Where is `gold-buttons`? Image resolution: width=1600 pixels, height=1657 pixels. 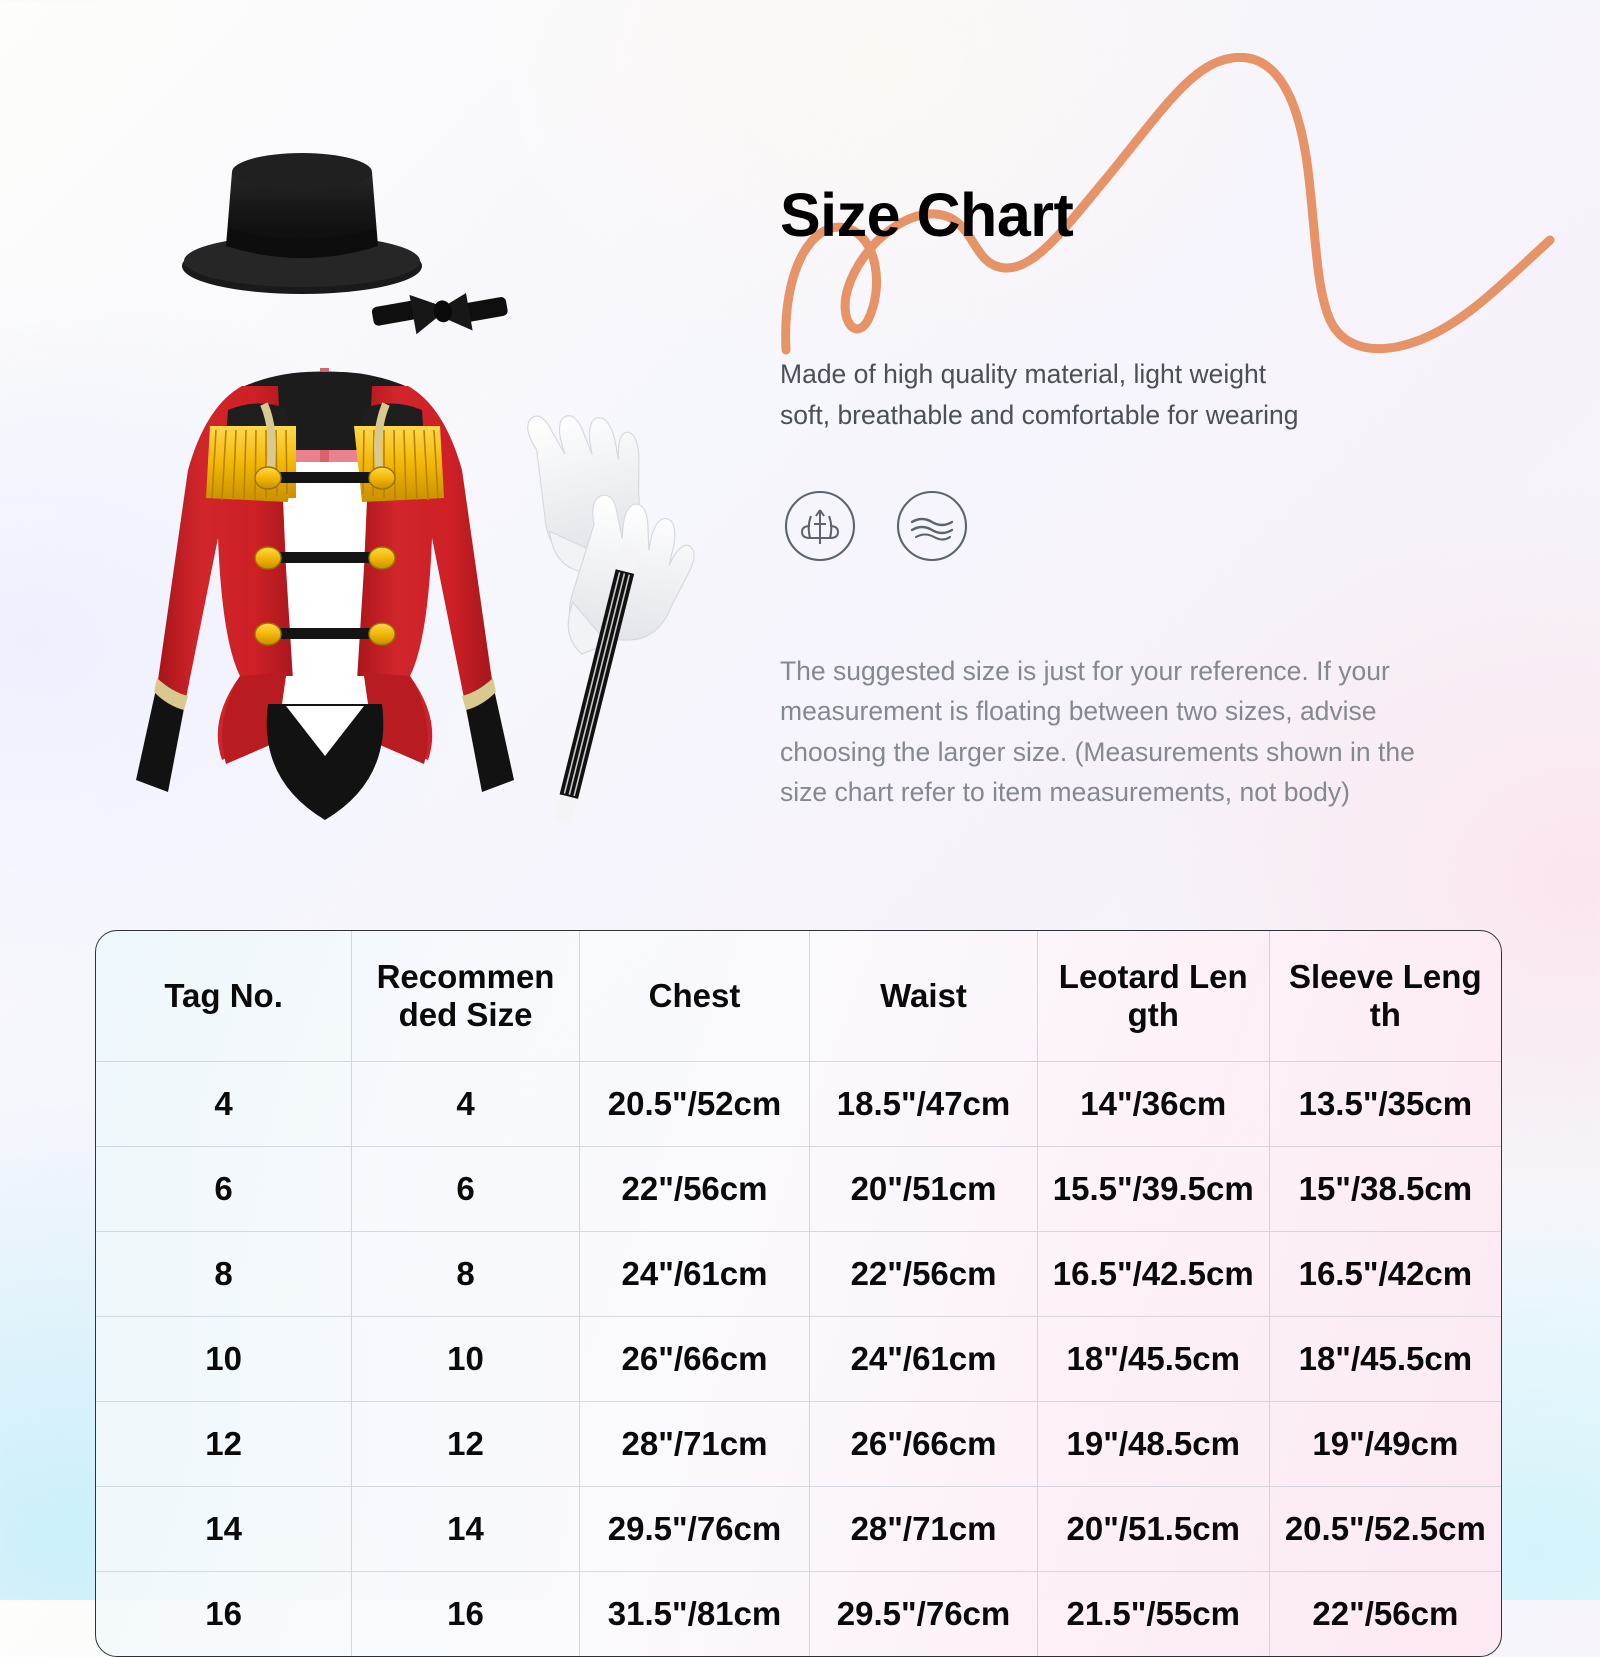 gold-buttons is located at coordinates (325, 556).